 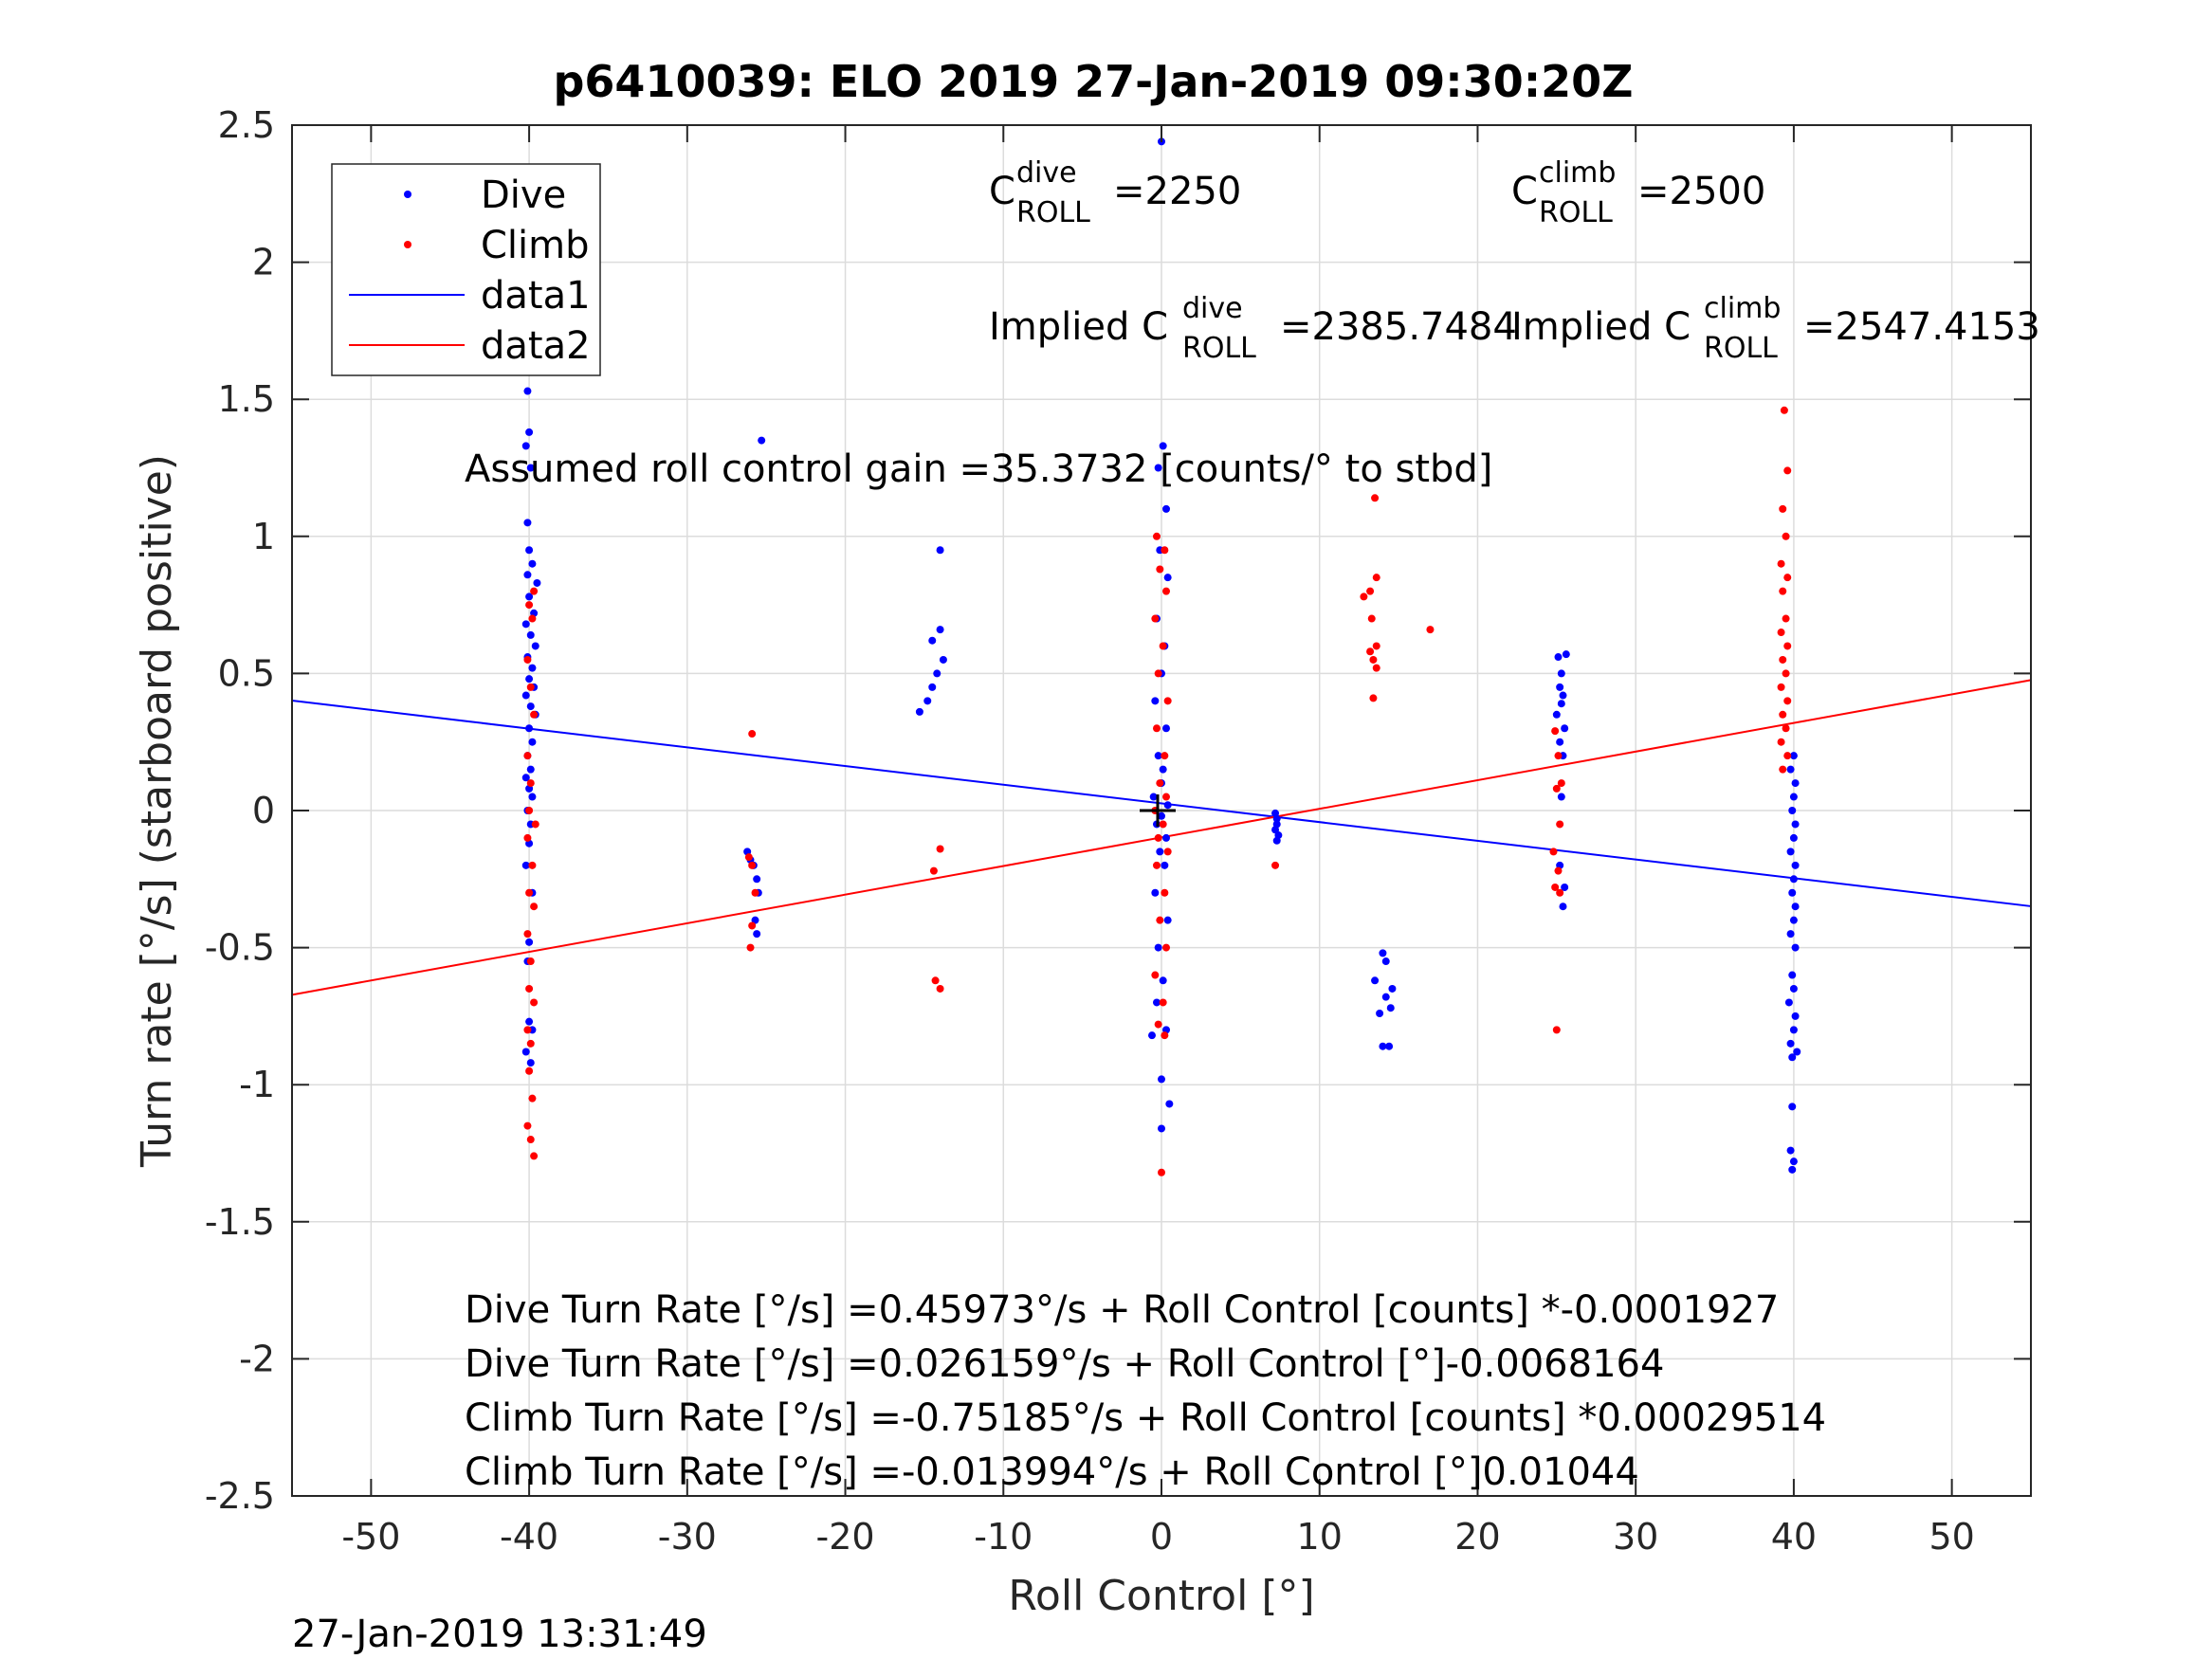 I want to click on c-roll-climb-sub: ROLL, so click(x=1576, y=212).